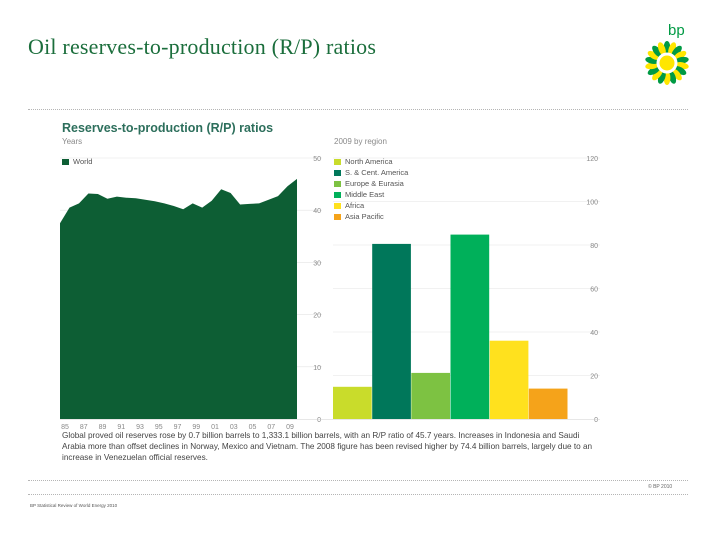 The height and width of the screenshot is (540, 720). I want to click on left-x-tick-label: 93, so click(140, 427).